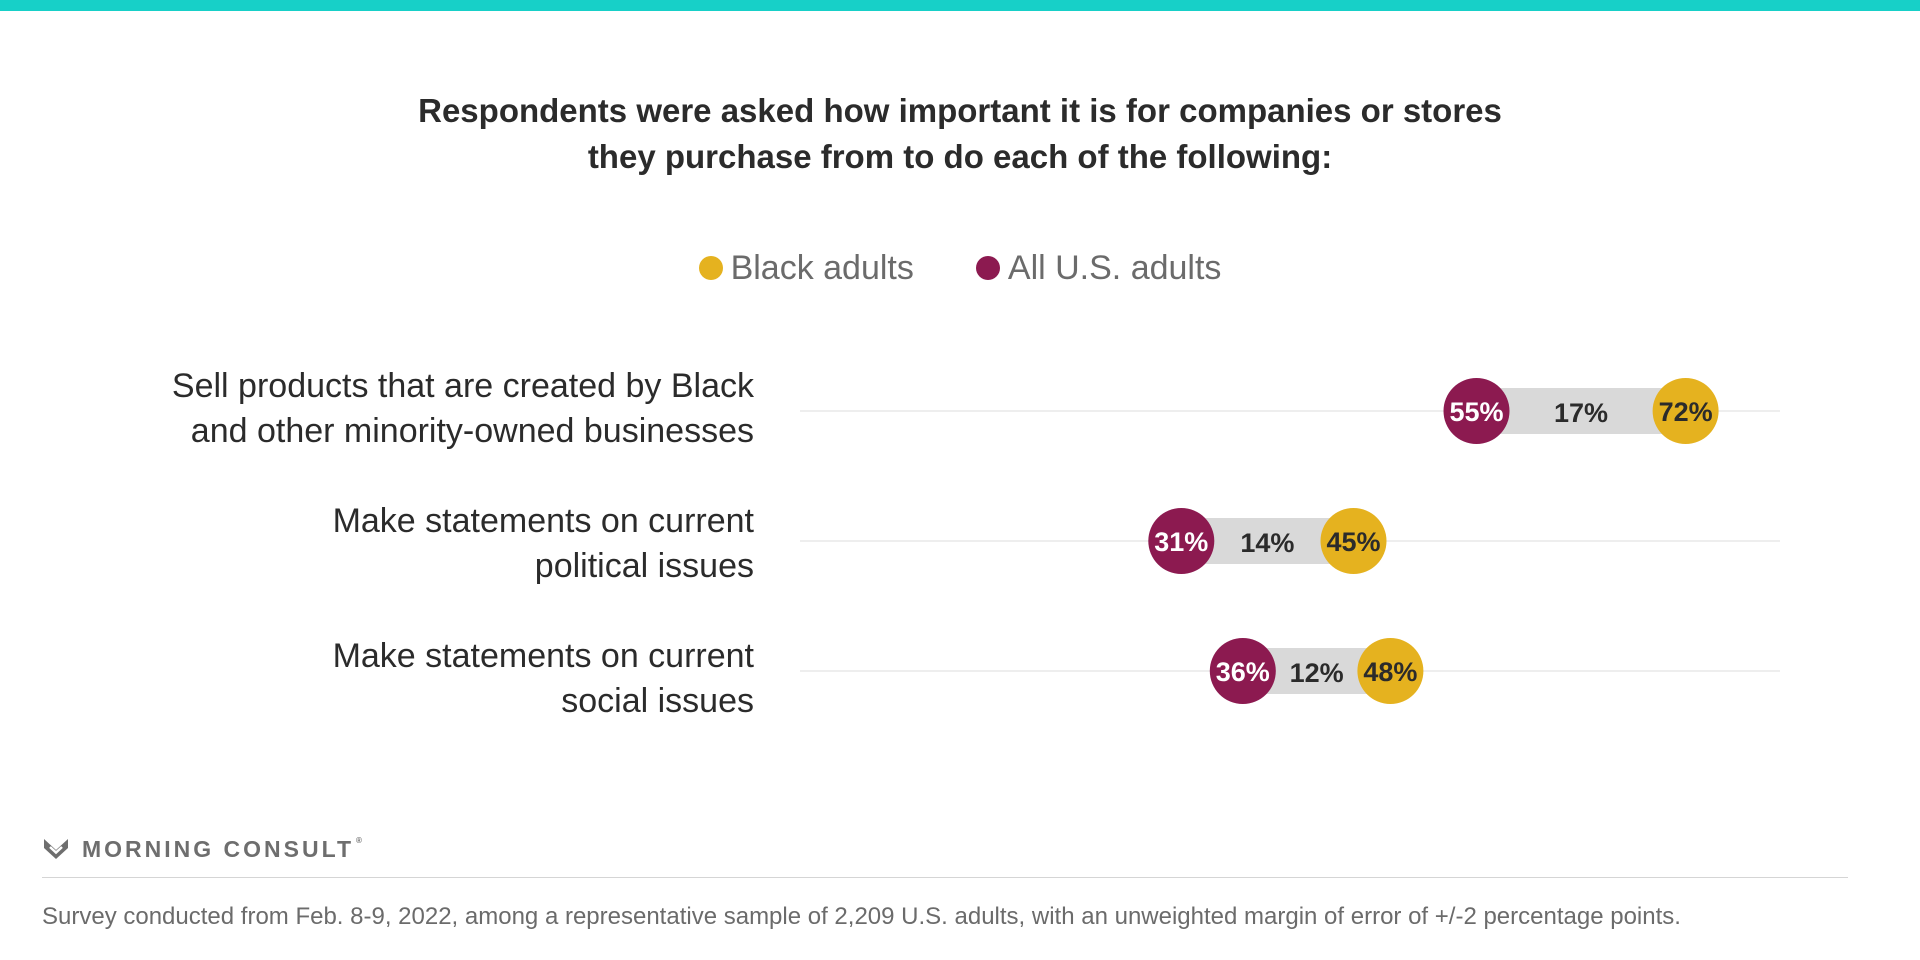  Describe the element at coordinates (543, 521) in the screenshot. I see `category-label-2-line-1: Make statements on current` at that location.